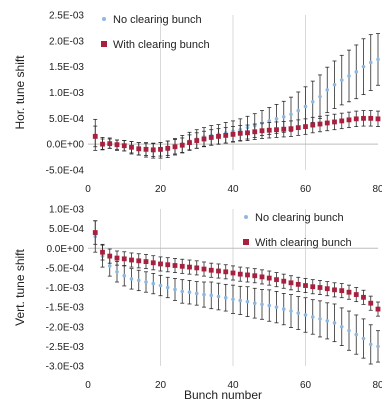  I want to click on legend-label: No clearing bunch, so click(157, 20).